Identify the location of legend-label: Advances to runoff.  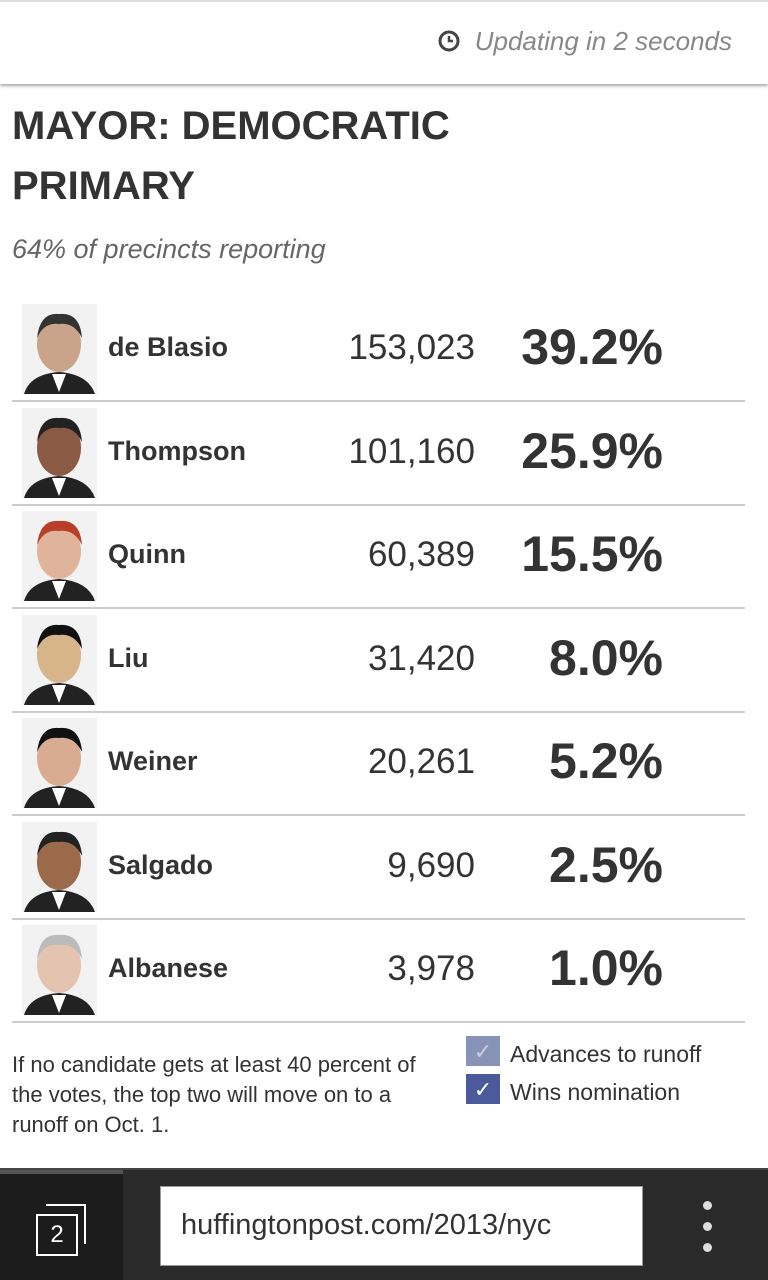
(606, 1054).